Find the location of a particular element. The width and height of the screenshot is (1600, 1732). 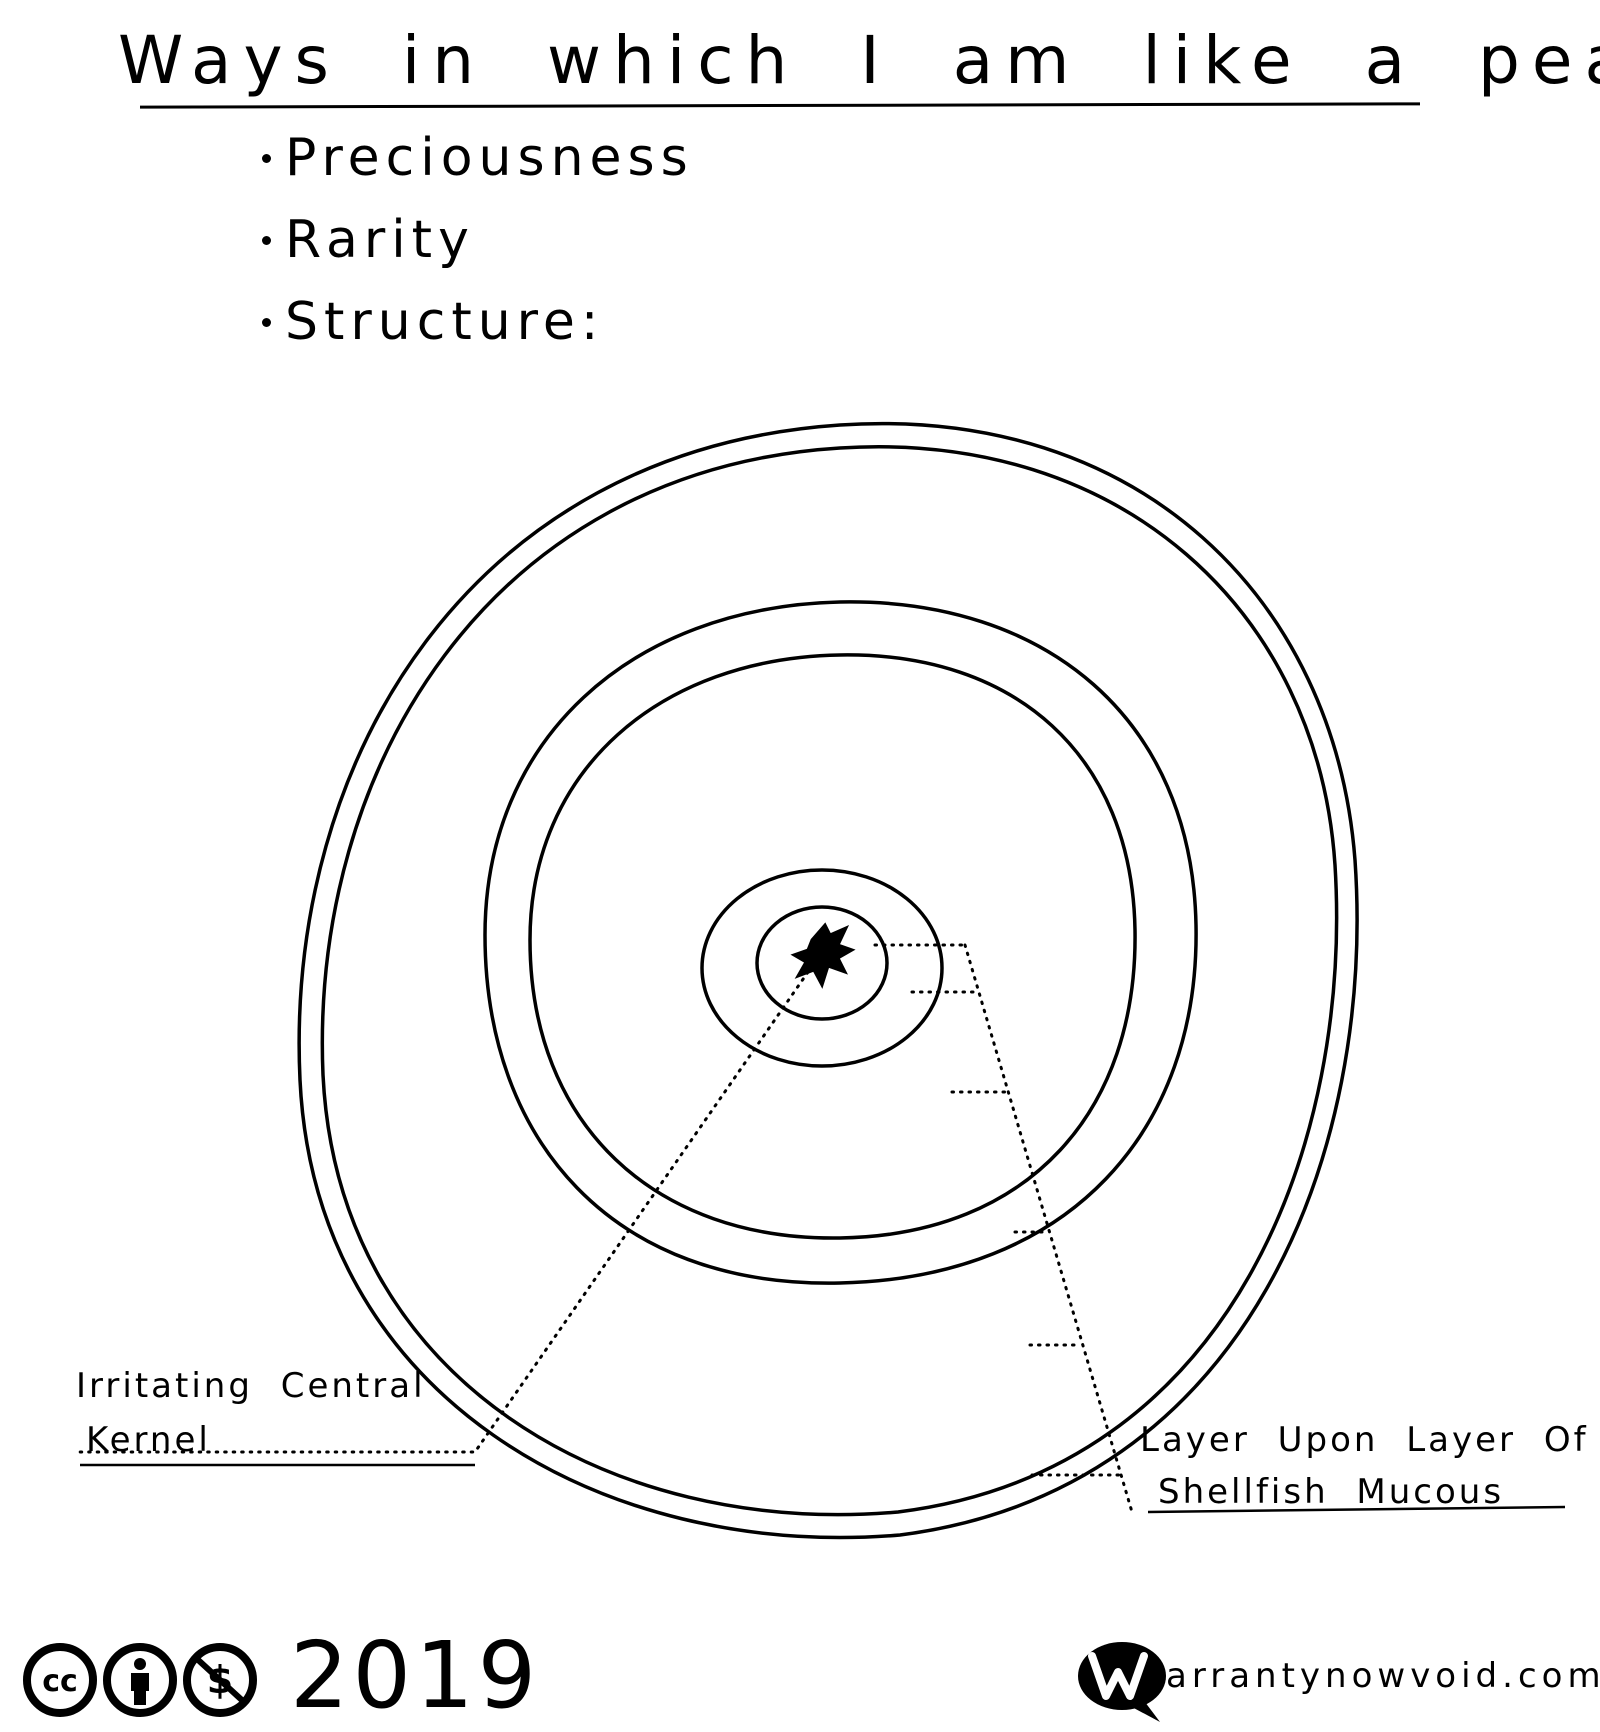

layers-leader-line is located at coordinates (1048, 1228).